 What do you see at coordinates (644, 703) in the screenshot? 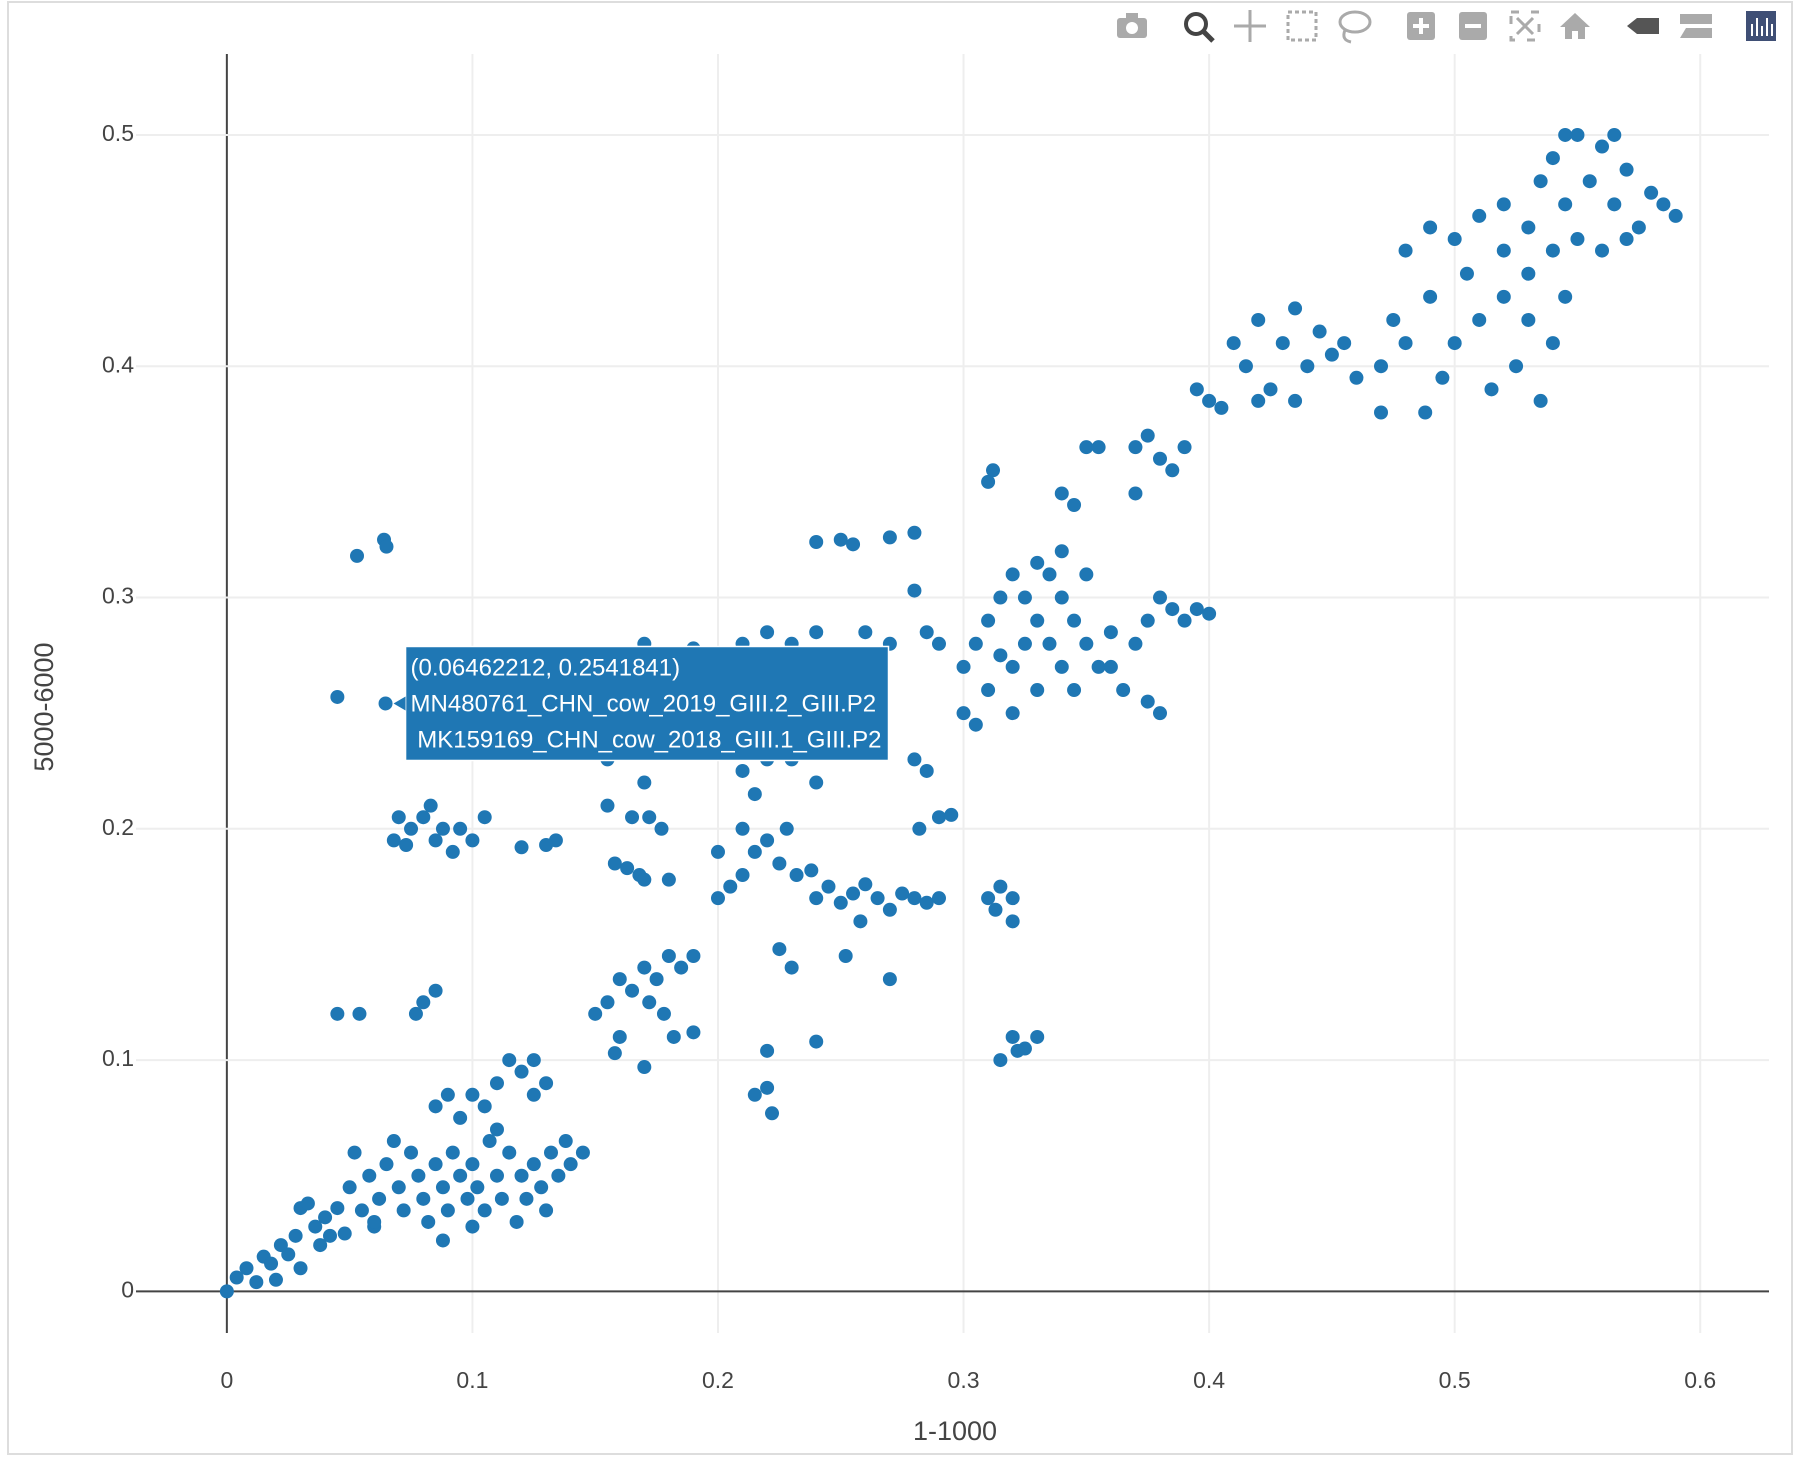
I see `tooltip-line: MN480761_CHN_cow_2019_GIII.2_GIII.P2` at bounding box center [644, 703].